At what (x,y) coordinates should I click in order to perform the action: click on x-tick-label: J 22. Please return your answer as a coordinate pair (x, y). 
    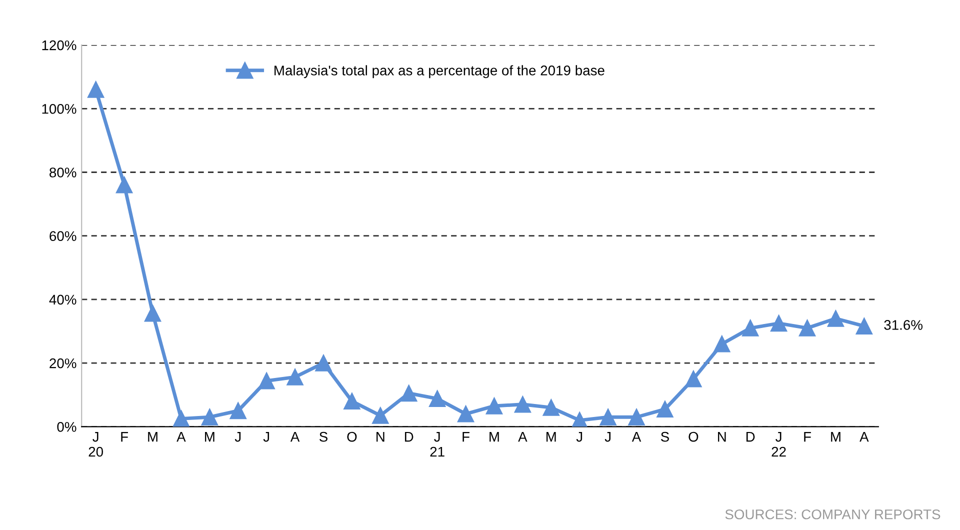
    Looking at the image, I should click on (779, 444).